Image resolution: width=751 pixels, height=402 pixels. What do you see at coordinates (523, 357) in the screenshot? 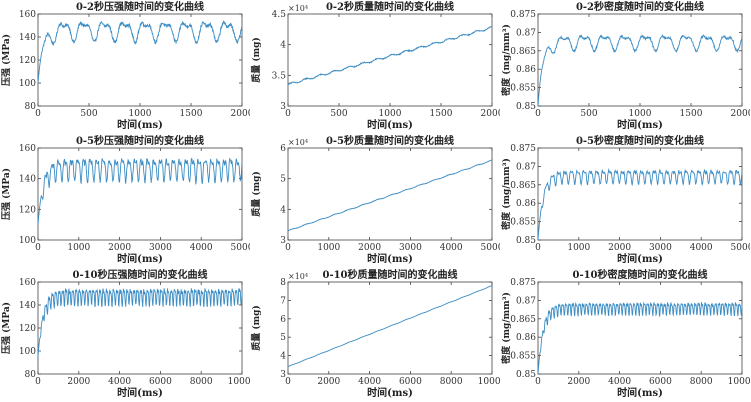
I see `y-tick-label: 0.855` at bounding box center [523, 357].